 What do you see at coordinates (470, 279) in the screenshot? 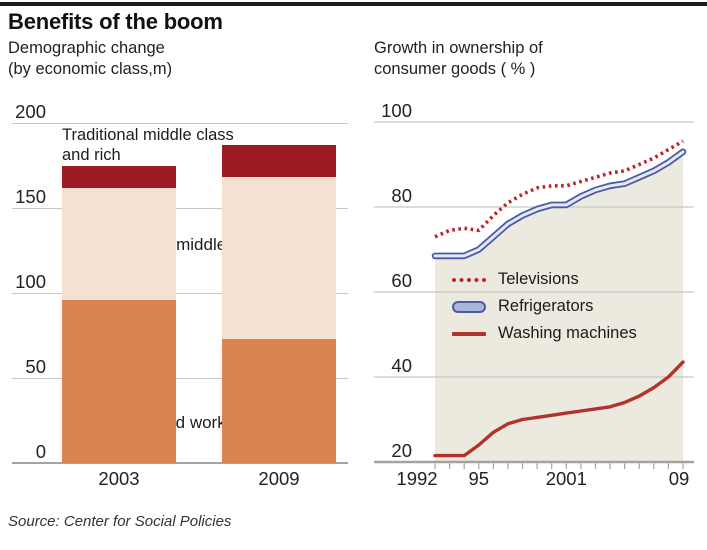
I see `televisions-dotted-line-icon` at bounding box center [470, 279].